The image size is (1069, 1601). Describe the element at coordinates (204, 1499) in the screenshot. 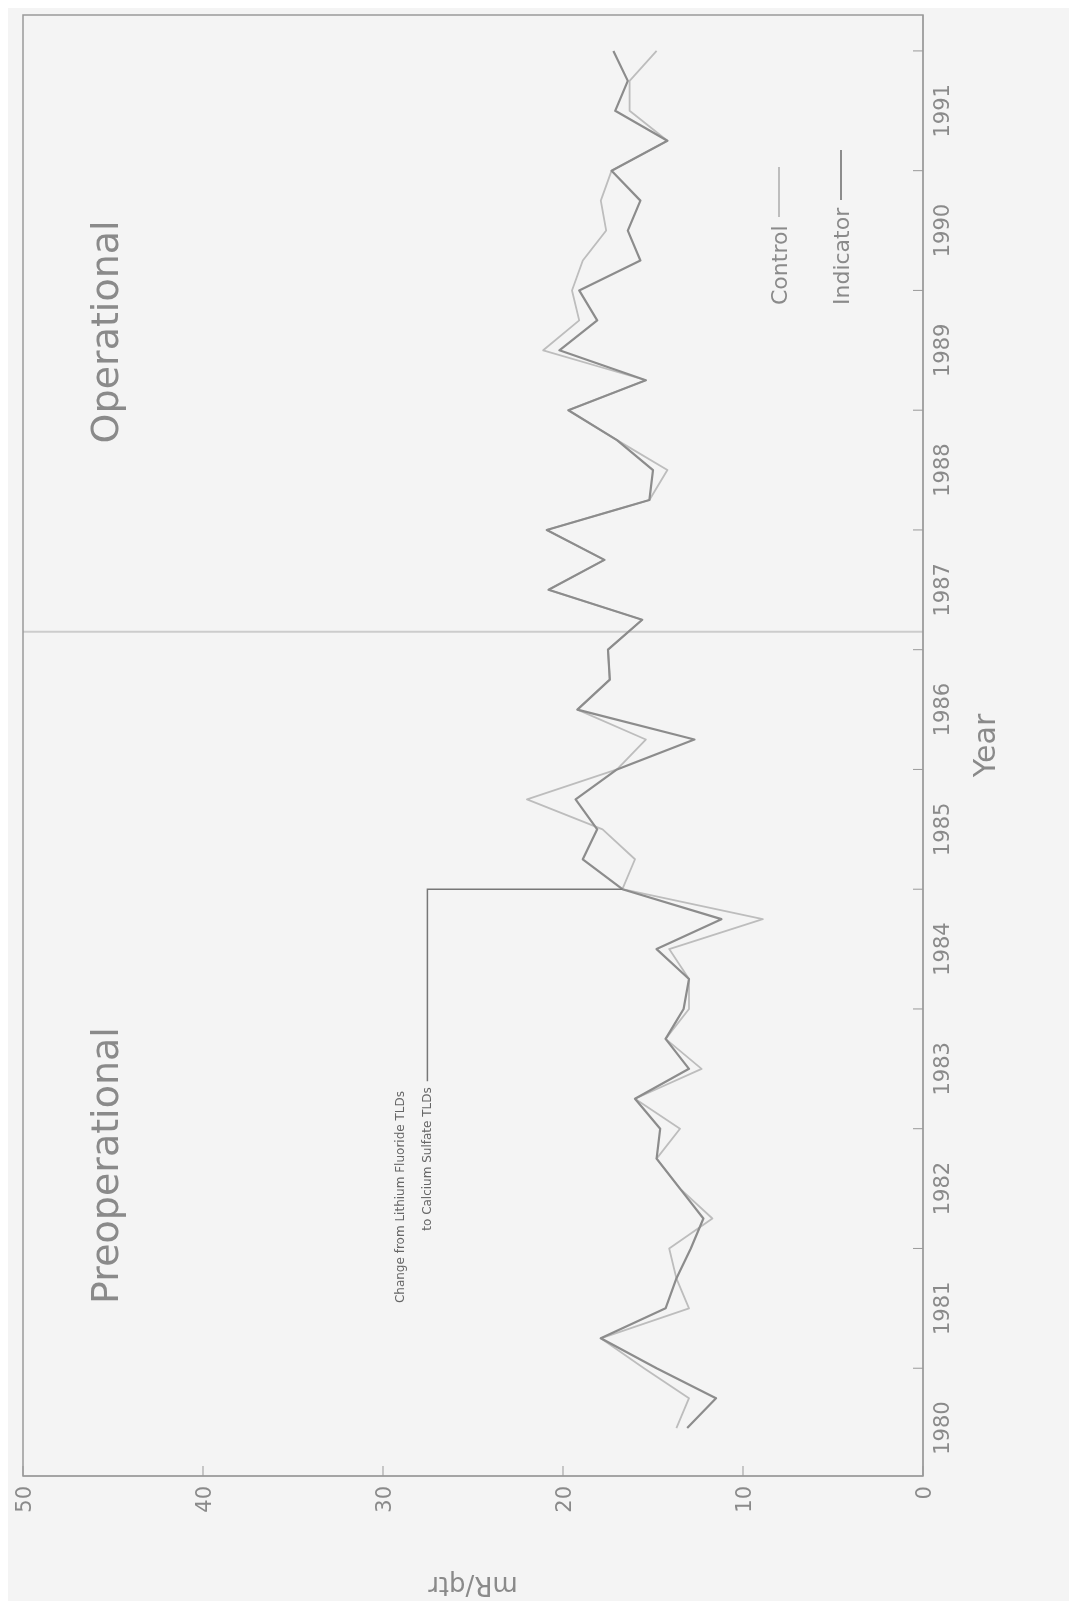

I see `x-tick-label: 40` at that location.